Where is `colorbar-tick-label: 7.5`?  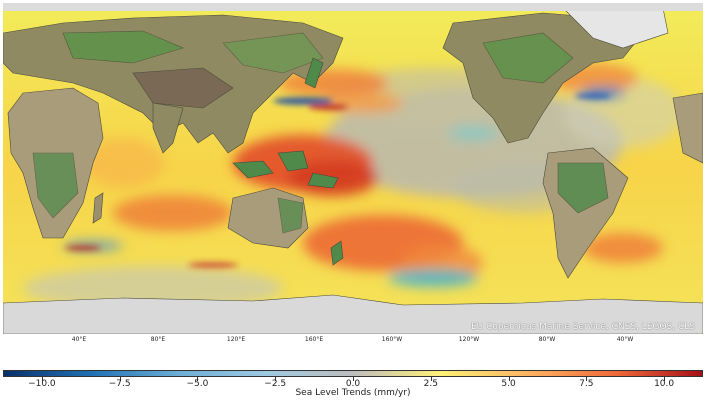
colorbar-tick-label: 7.5 is located at coordinates (586, 384).